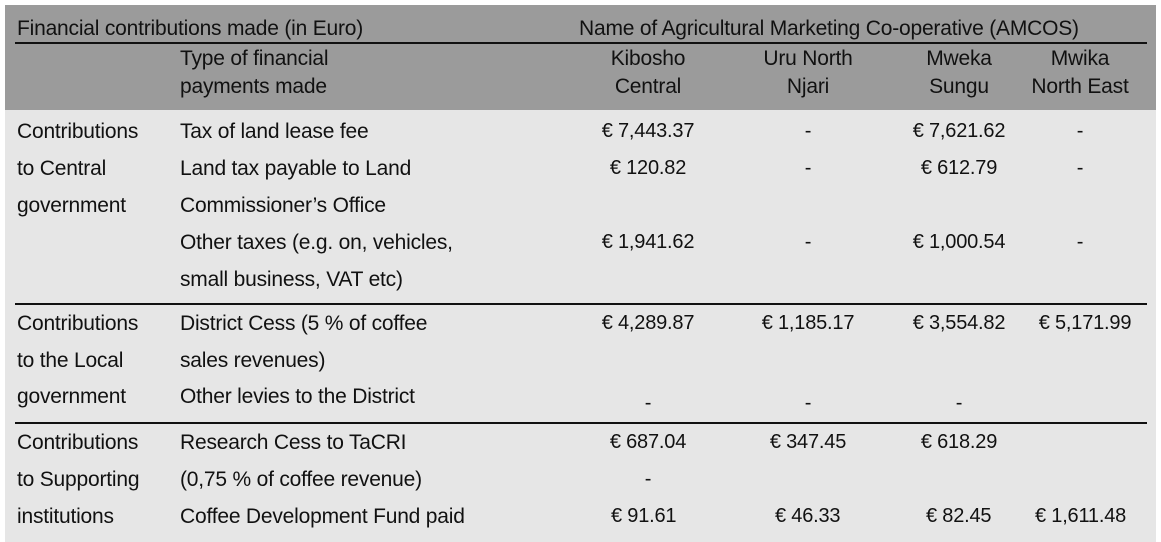 The height and width of the screenshot is (542, 1161). Describe the element at coordinates (253, 86) in the screenshot. I see `type-header-line2: payments made` at that location.